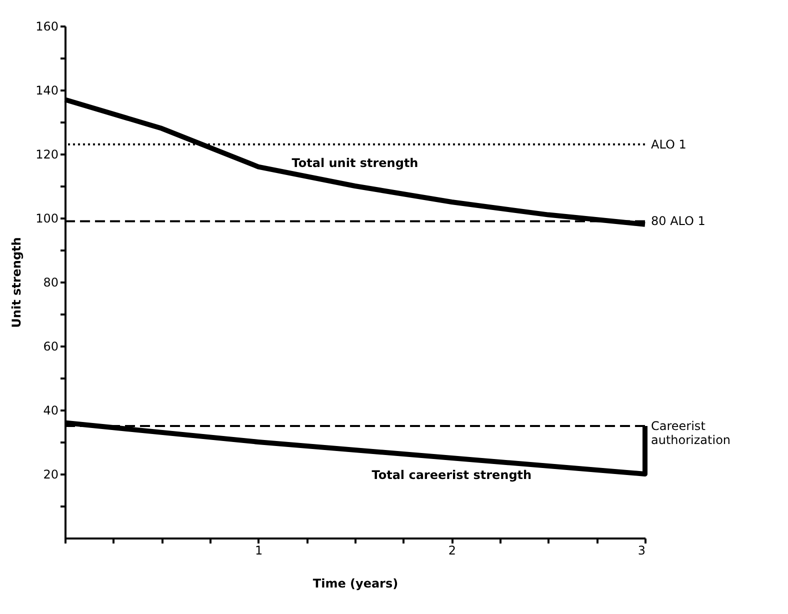 The image size is (788, 614). I want to click on y-tick-label: 120, so click(47, 155).